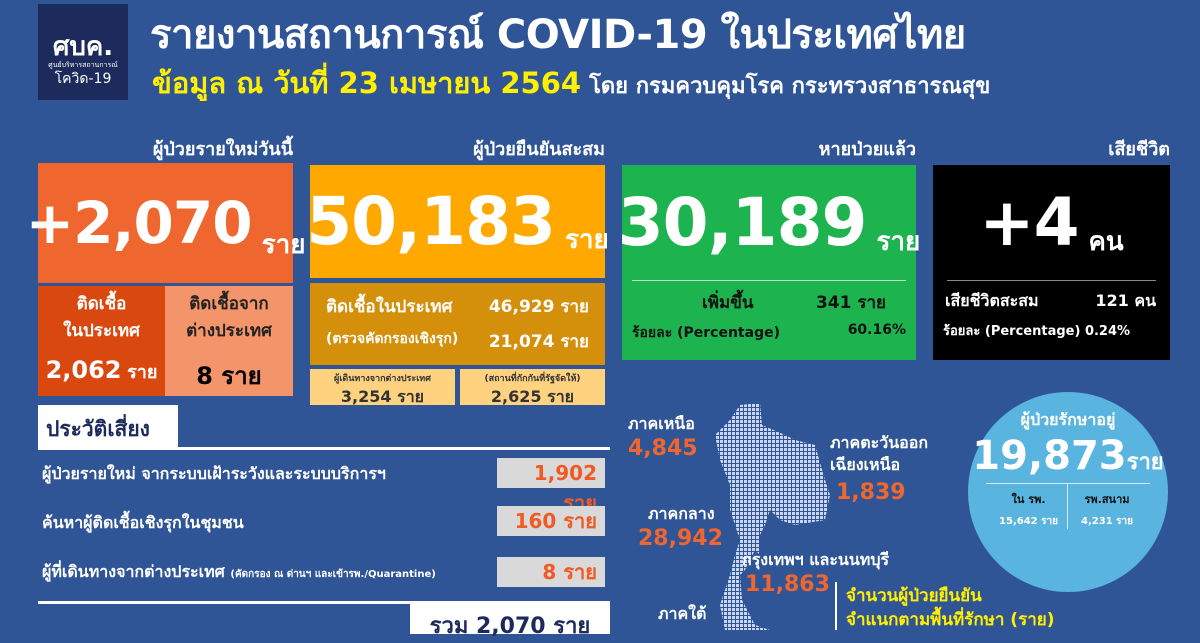  Describe the element at coordinates (83, 47) in the screenshot. I see `logo-abbr: ศบค.` at that location.